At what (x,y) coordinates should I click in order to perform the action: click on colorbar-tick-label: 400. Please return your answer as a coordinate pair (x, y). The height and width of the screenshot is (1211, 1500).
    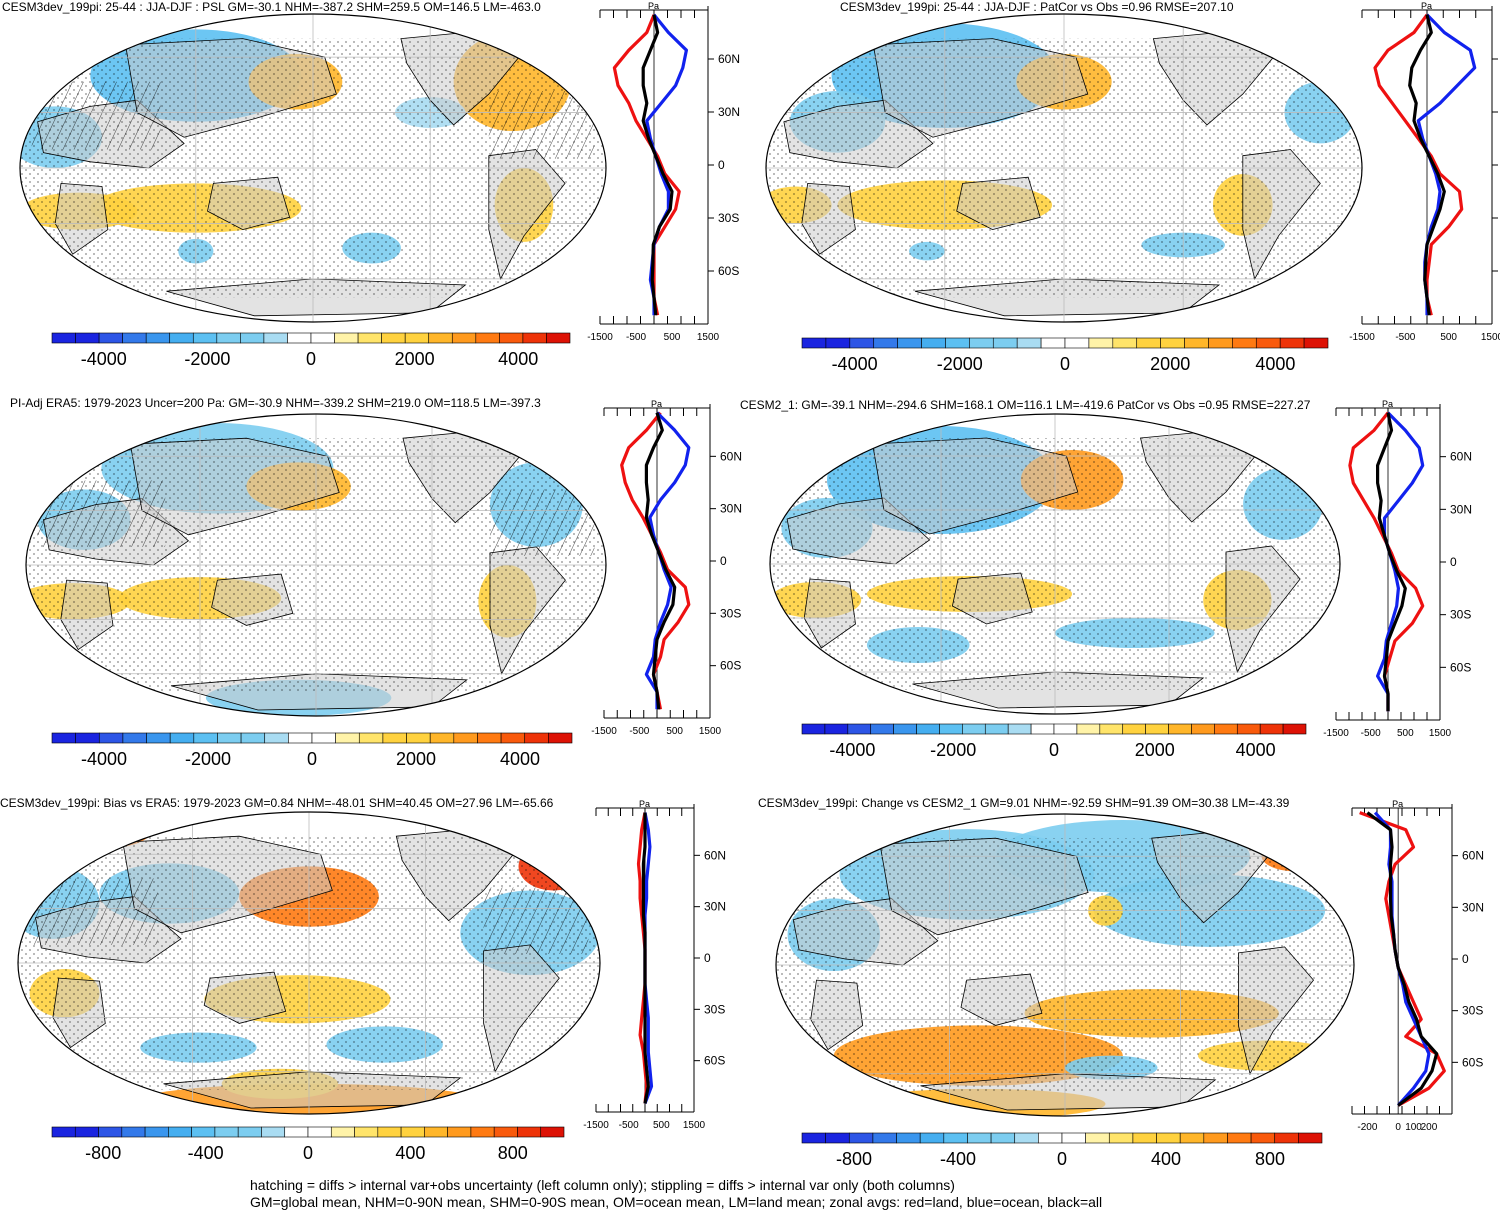
    Looking at the image, I should click on (410, 1153).